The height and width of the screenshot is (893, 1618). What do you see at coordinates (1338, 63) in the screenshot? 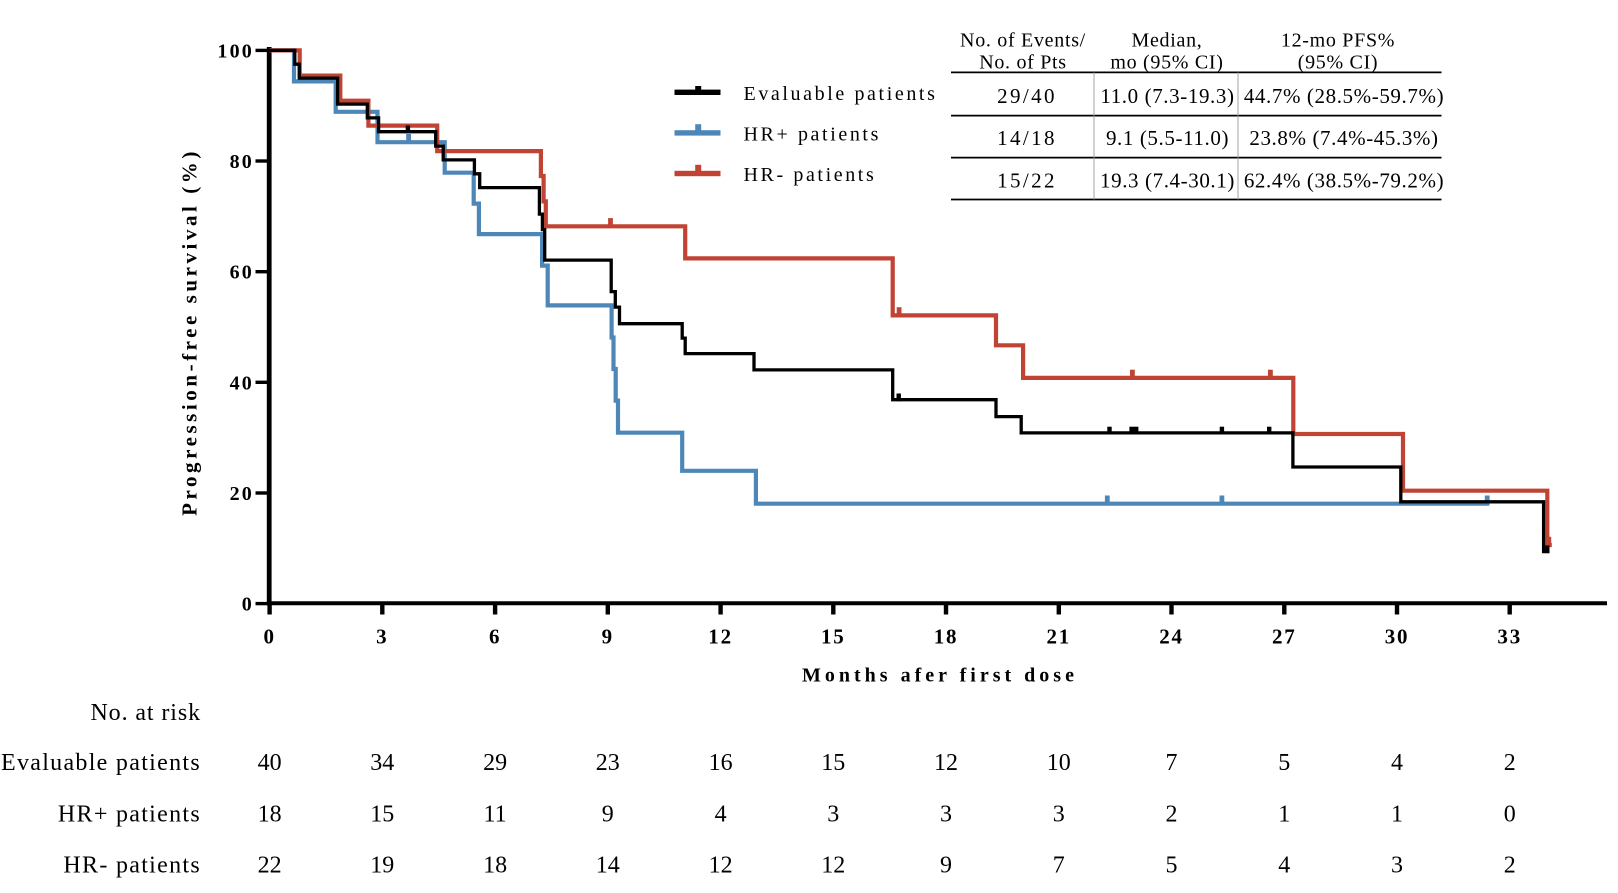
I see `svg-text: (95% CI)` at bounding box center [1338, 63].